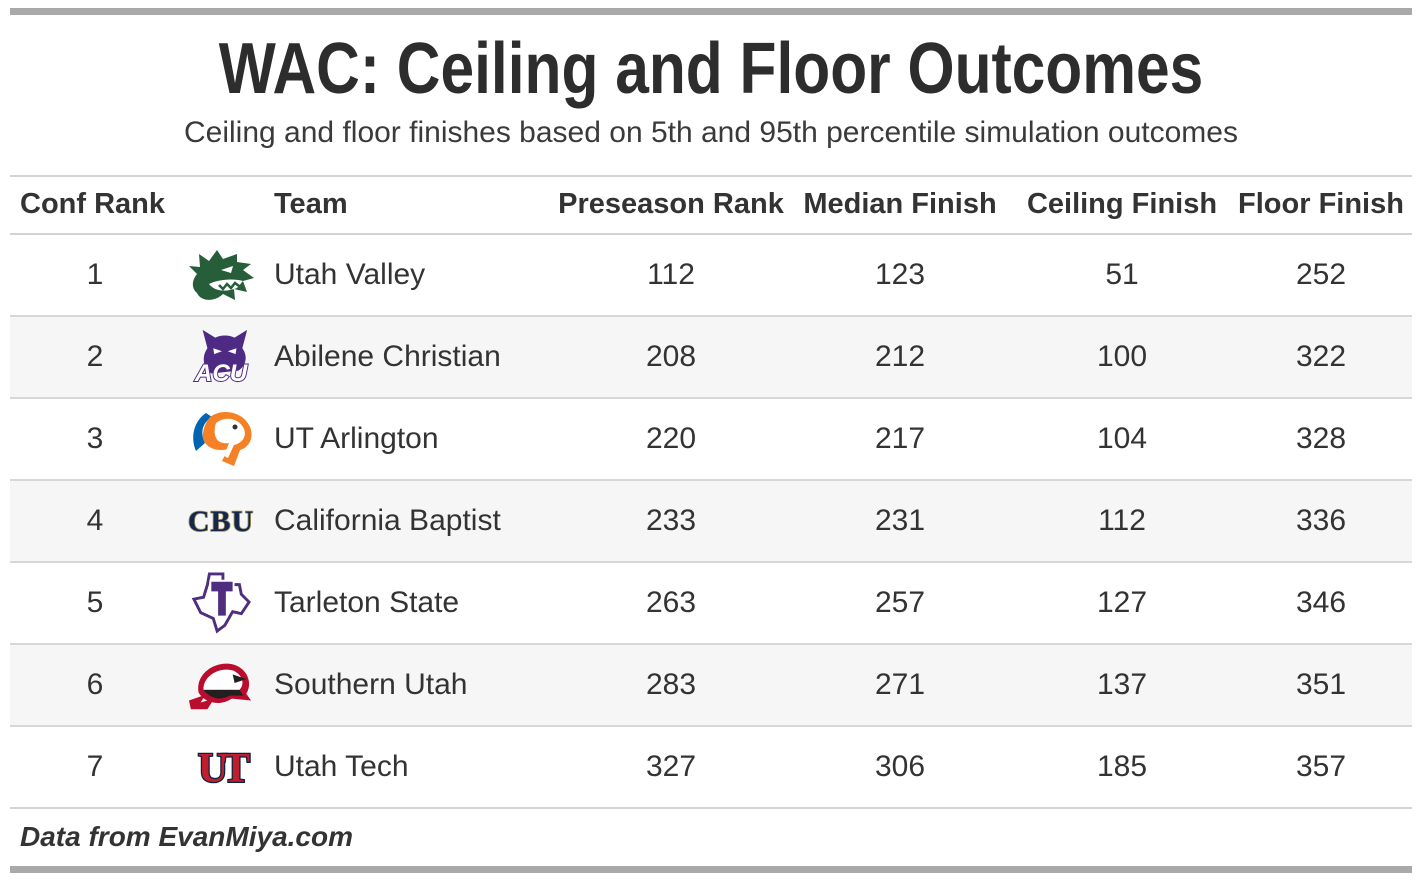  I want to click on top-rule, so click(711, 11).